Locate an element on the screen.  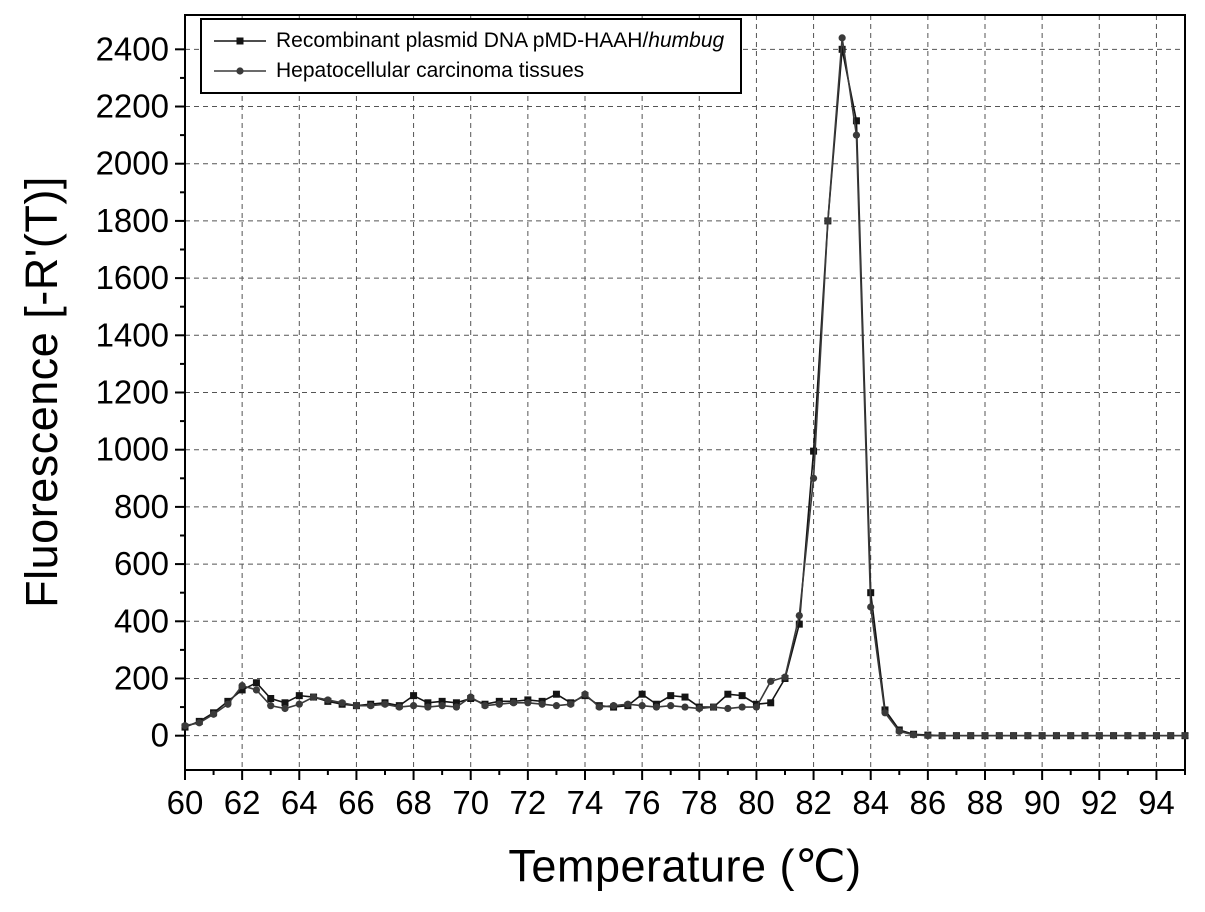
legend-marker-square-icon is located at coordinates (240, 41).